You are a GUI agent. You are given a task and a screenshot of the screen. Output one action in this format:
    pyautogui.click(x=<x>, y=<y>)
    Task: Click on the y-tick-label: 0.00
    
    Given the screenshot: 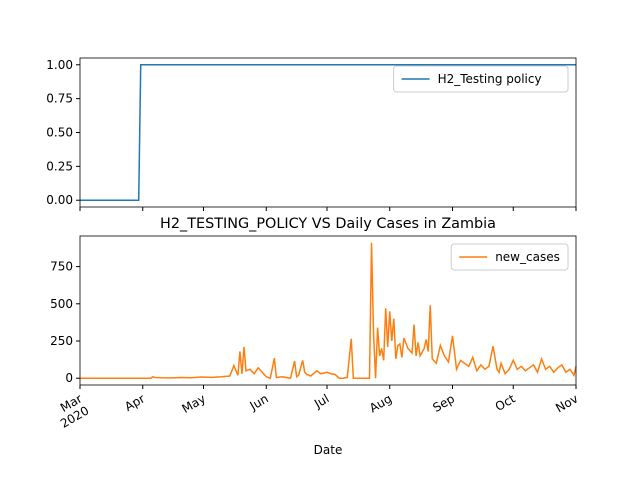 What is the action you would take?
    pyautogui.click(x=59, y=200)
    